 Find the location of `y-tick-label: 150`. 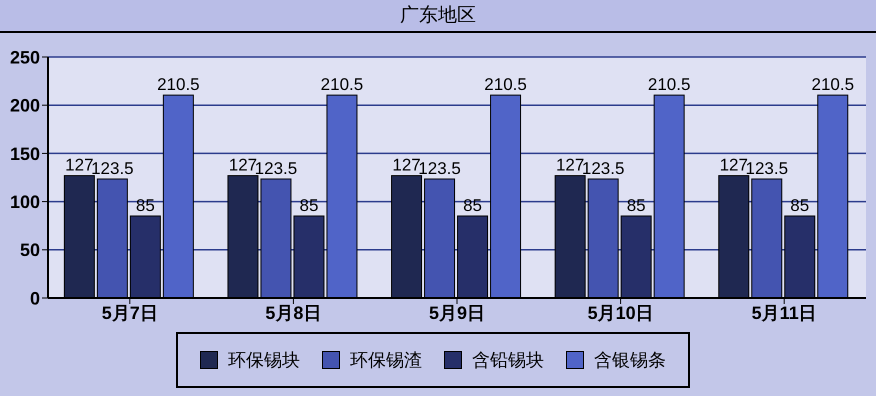

y-tick-label: 150 is located at coordinates (25, 154).